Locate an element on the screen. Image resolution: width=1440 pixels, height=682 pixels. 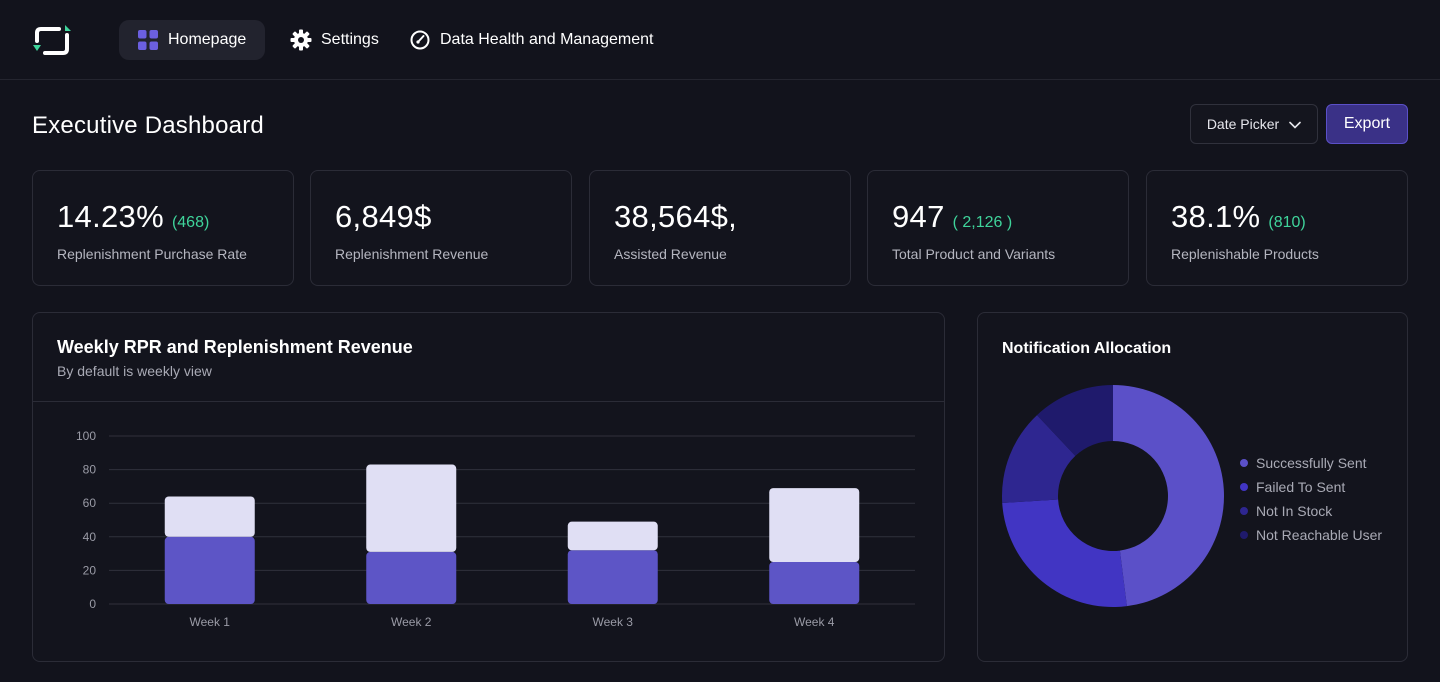
legend-item: Not Reachable User is located at coordinates (1311, 535).